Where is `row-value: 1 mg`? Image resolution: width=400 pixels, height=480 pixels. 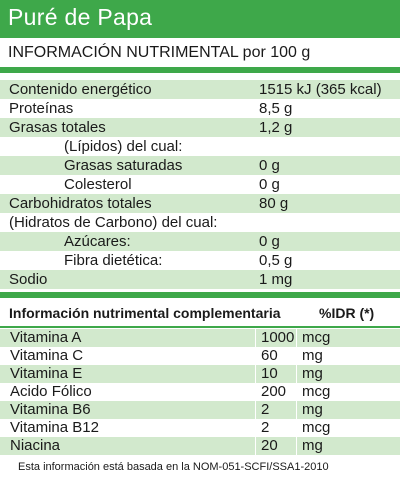
row-value: 1 mg is located at coordinates (276, 279).